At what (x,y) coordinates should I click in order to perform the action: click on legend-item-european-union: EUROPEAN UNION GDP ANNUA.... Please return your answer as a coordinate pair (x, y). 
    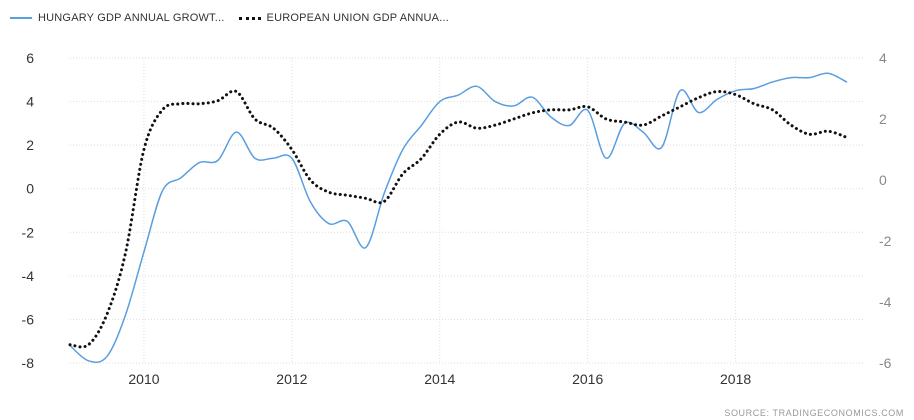
    Looking at the image, I should click on (343, 18).